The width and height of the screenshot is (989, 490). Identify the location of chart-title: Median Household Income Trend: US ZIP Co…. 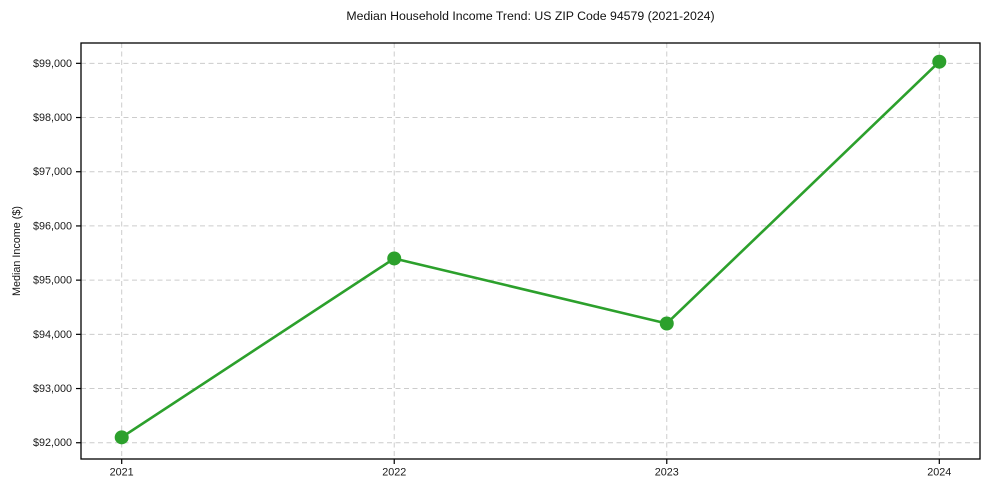
(530, 16).